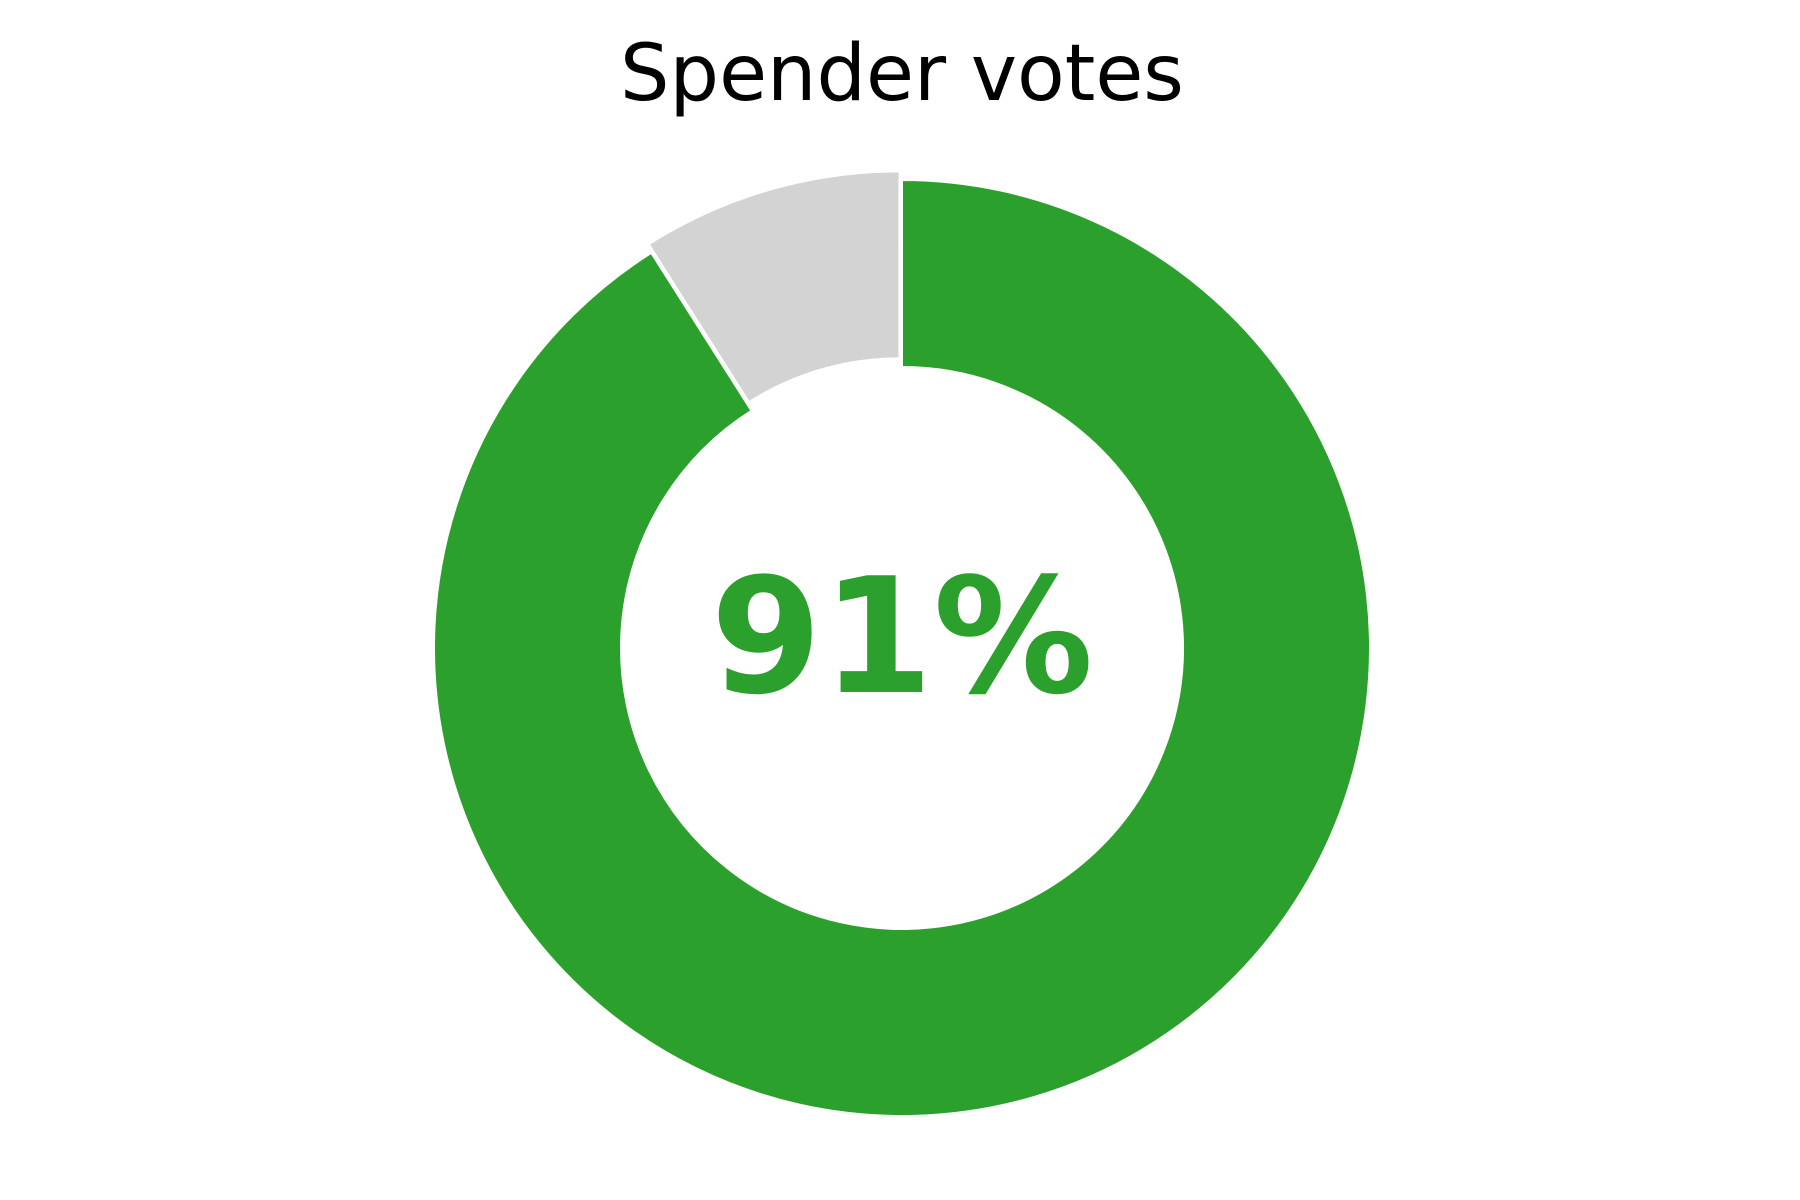 The width and height of the screenshot is (1800, 1200). I want to click on chart-title: Spender votes, so click(902, 74).